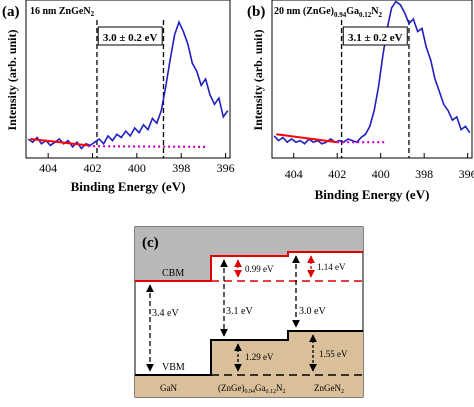  I want to click on conduction-band-region, so click(249, 254).